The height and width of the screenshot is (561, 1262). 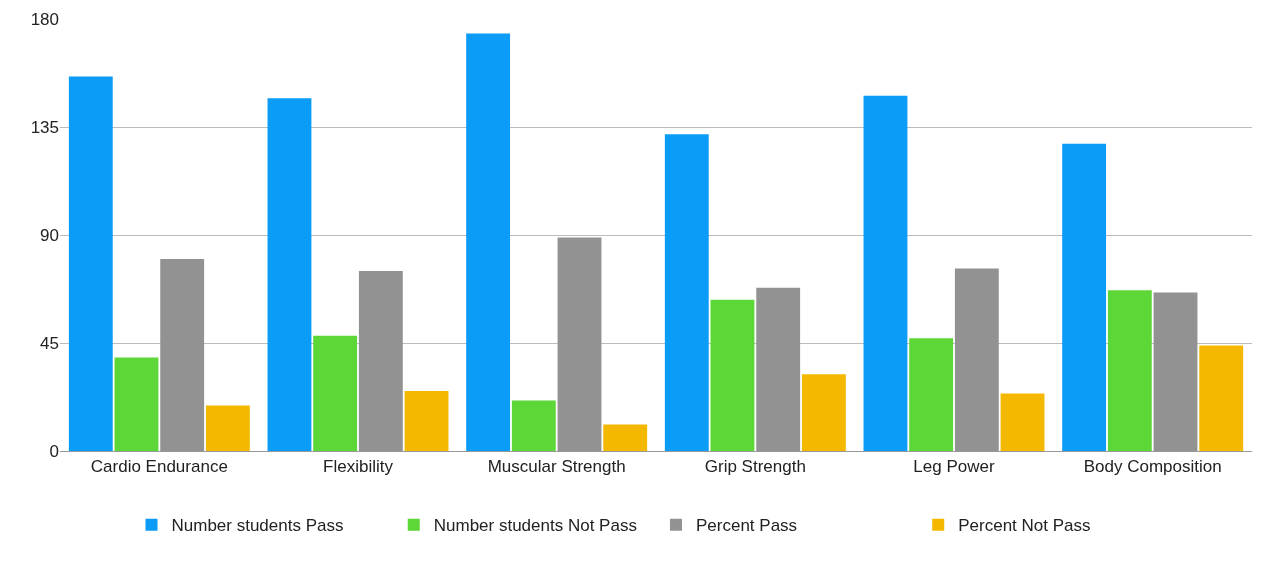 What do you see at coordinates (1024, 526) in the screenshot?
I see `legend-label: Percent Not Pass` at bounding box center [1024, 526].